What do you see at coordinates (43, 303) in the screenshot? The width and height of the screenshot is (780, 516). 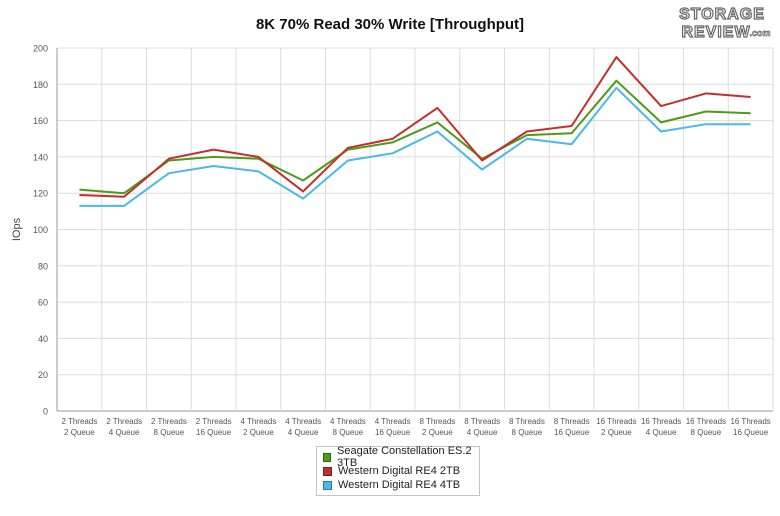 I see `y-tick-label: 60` at bounding box center [43, 303].